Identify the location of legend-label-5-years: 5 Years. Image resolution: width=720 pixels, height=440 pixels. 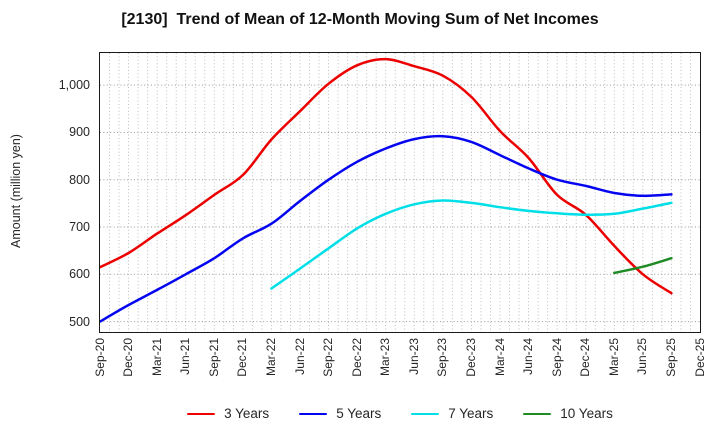
(359, 413).